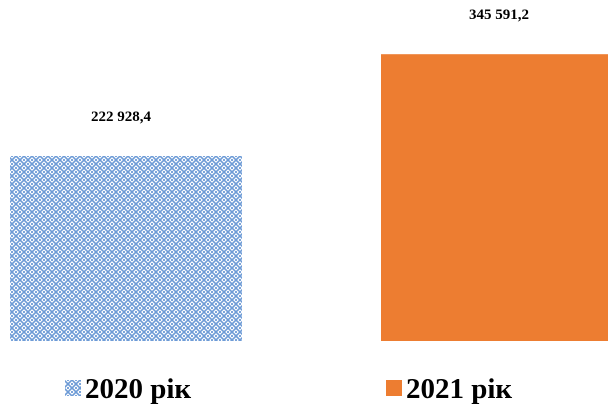 This screenshot has width=608, height=420. I want to click on legend-label-2: 2021 рік, so click(459, 389).